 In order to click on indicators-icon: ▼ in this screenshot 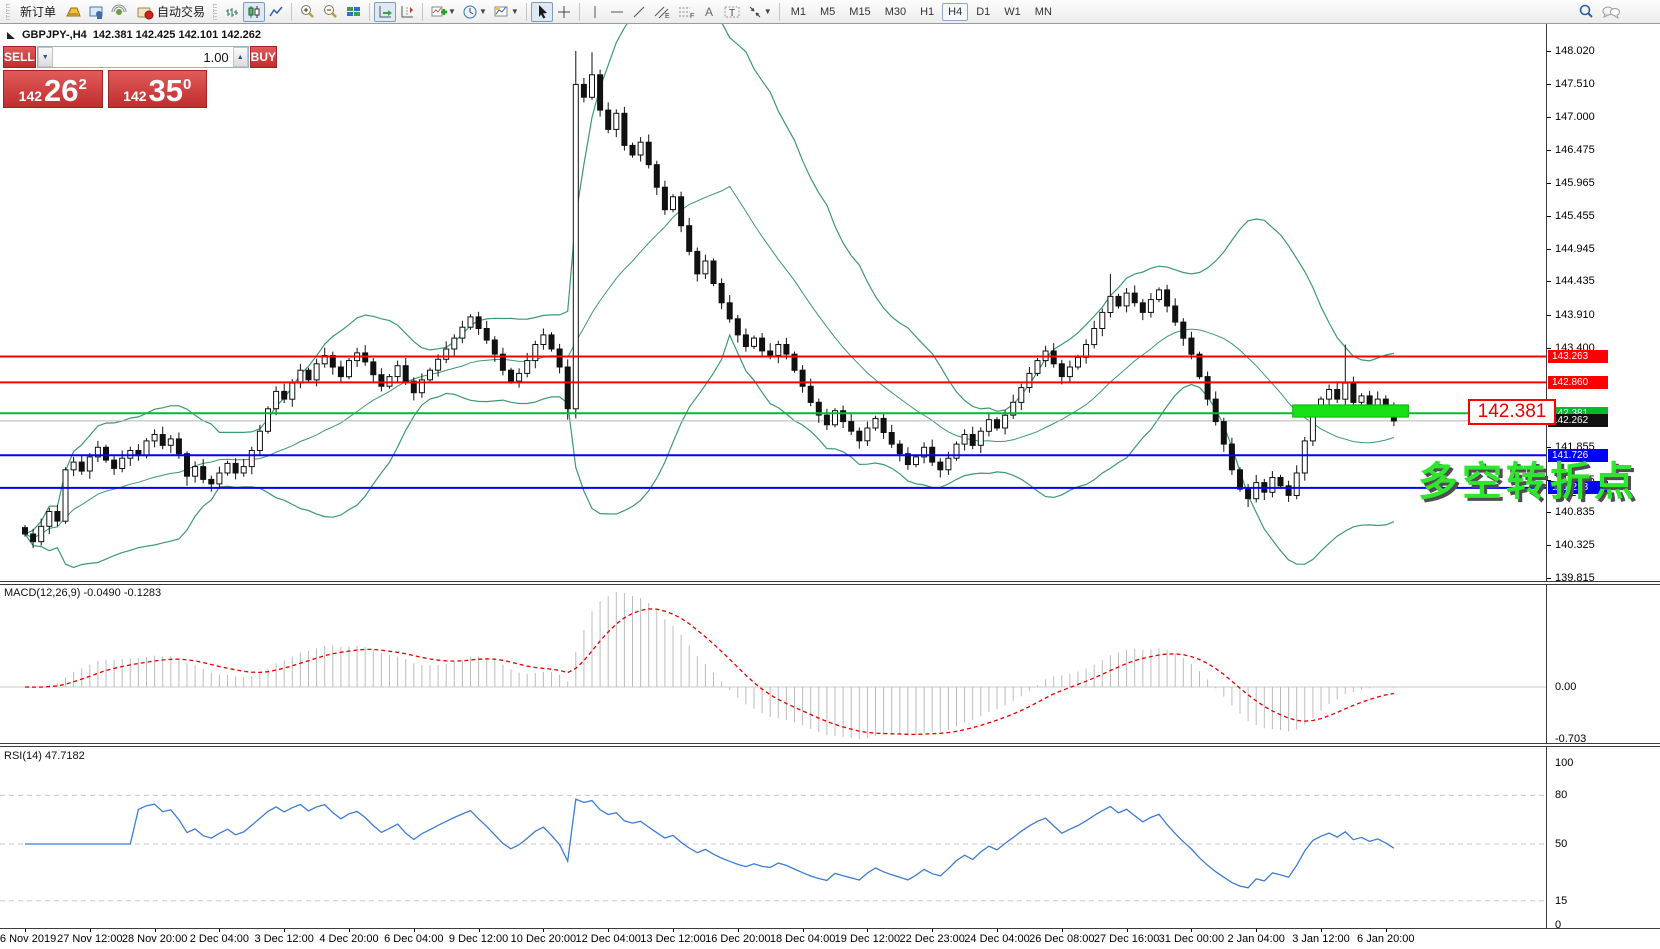, I will do `click(443, 12)`.